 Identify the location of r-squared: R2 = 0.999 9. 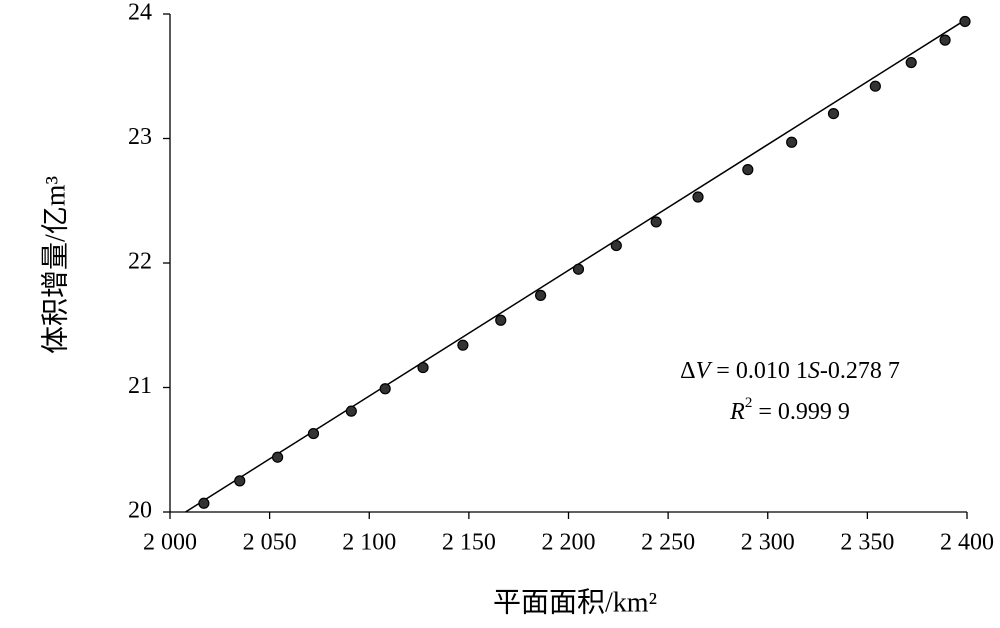
(789, 409).